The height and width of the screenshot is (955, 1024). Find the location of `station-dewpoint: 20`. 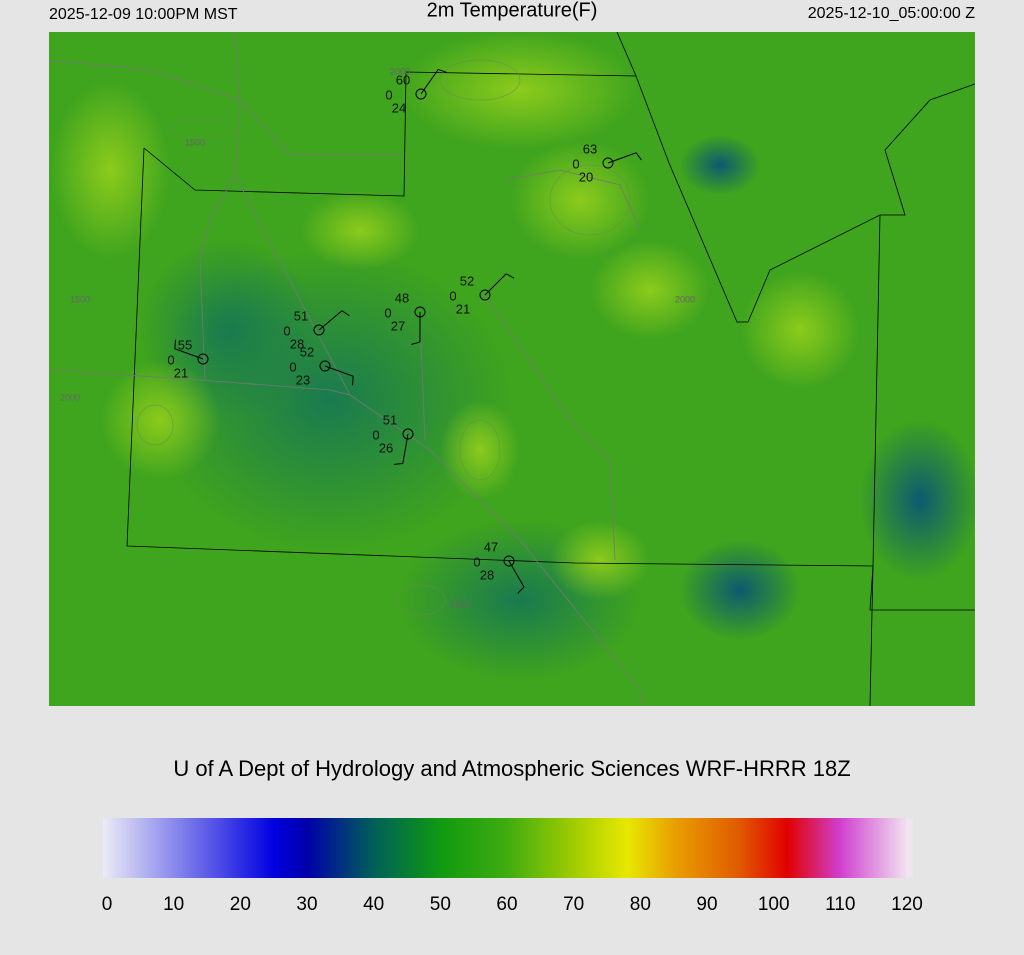

station-dewpoint: 20 is located at coordinates (586, 176).